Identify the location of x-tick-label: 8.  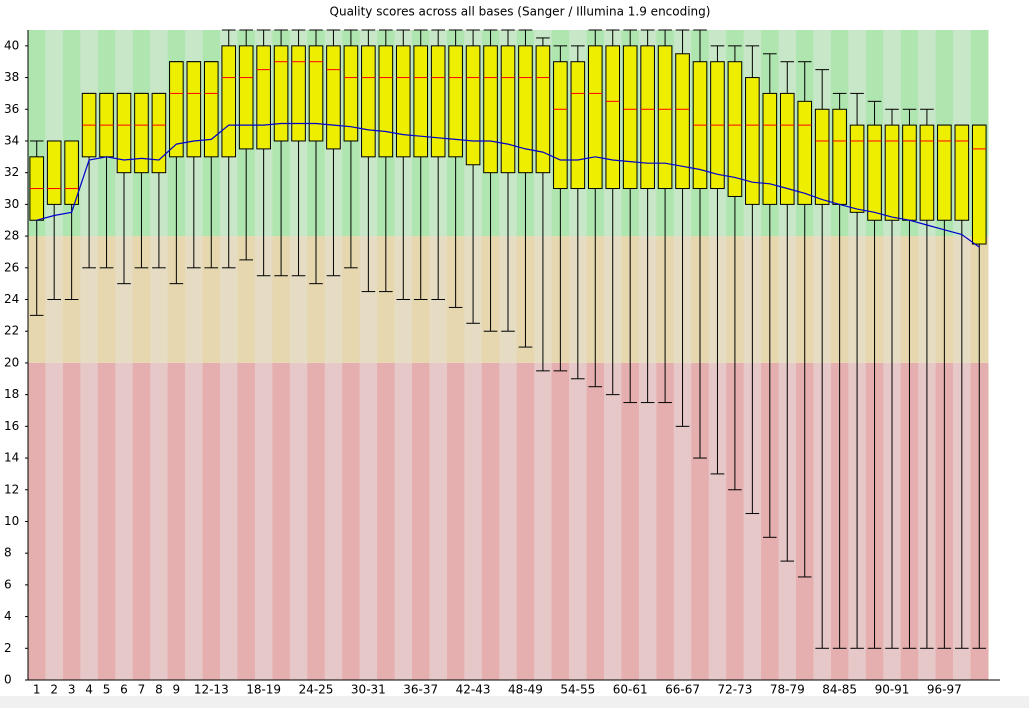
(159, 690).